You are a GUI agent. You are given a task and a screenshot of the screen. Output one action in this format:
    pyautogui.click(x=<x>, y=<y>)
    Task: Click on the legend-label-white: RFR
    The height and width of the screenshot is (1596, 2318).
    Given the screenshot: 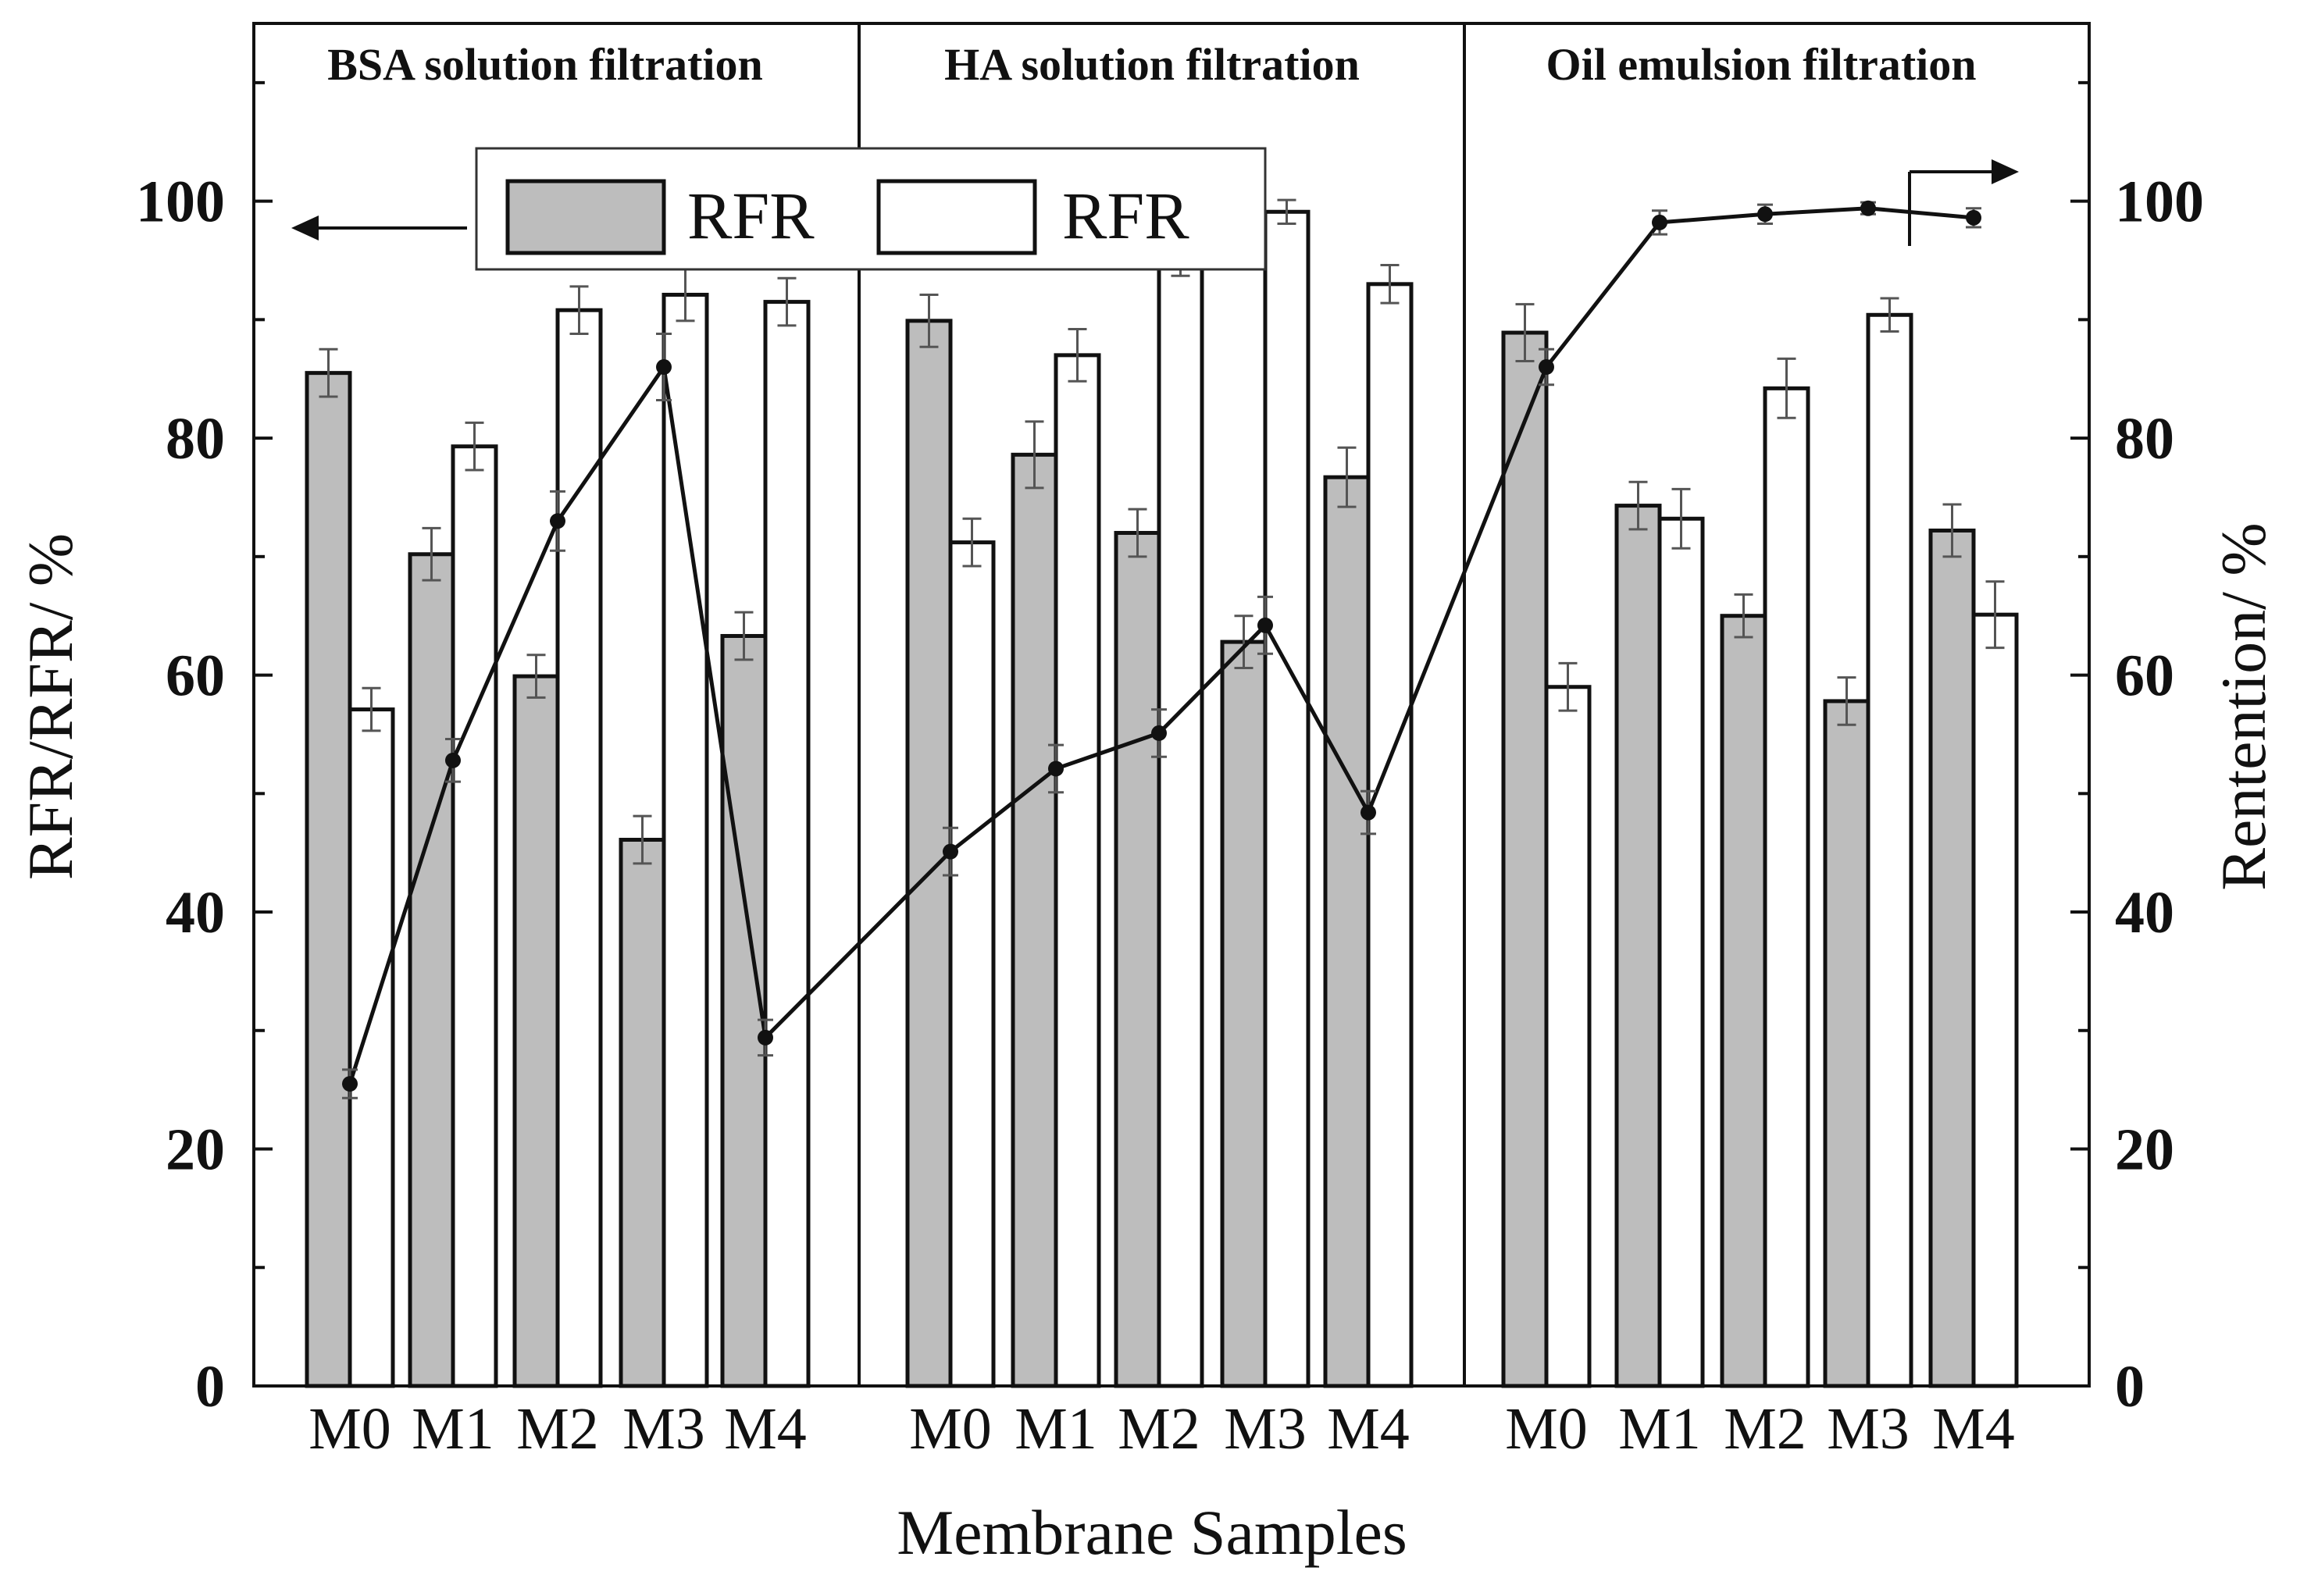 What is the action you would take?
    pyautogui.click(x=1125, y=216)
    